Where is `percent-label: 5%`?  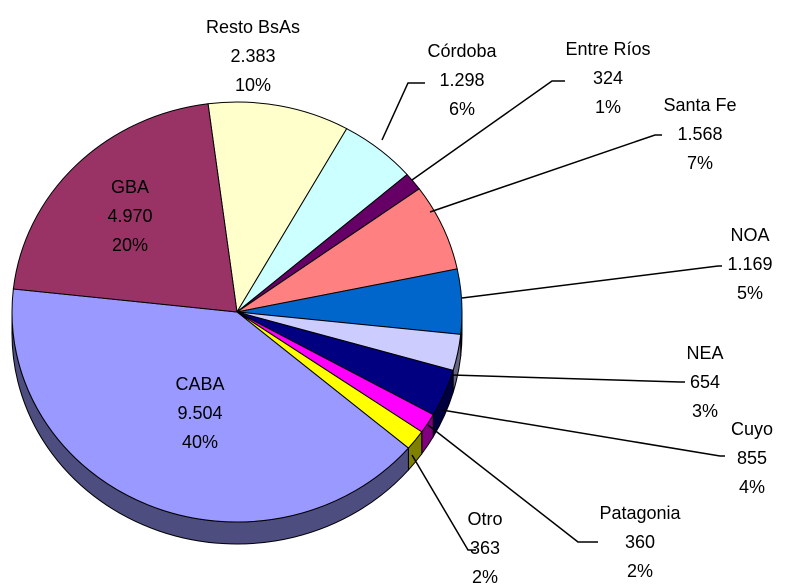 percent-label: 5% is located at coordinates (750, 293).